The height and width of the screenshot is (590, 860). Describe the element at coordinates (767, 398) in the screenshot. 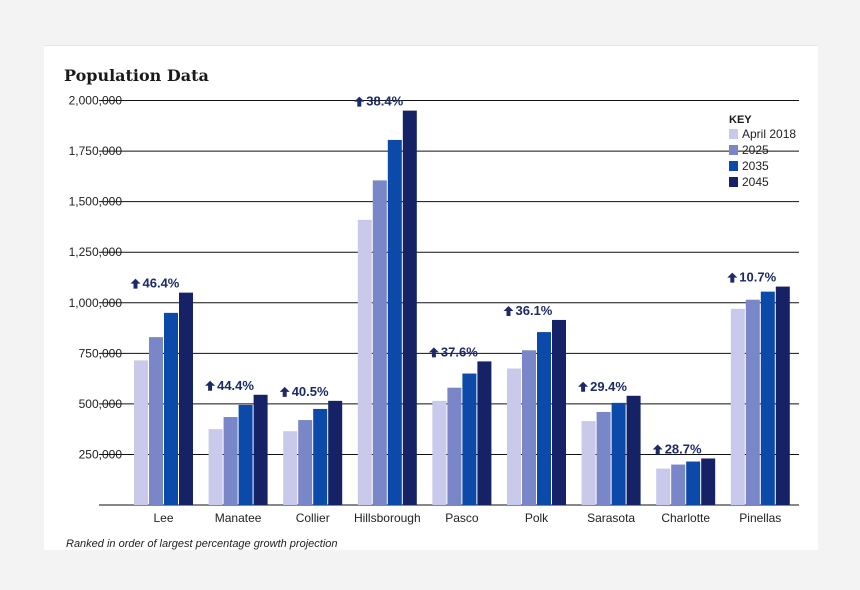

I see `bar-pinellas-2035` at that location.